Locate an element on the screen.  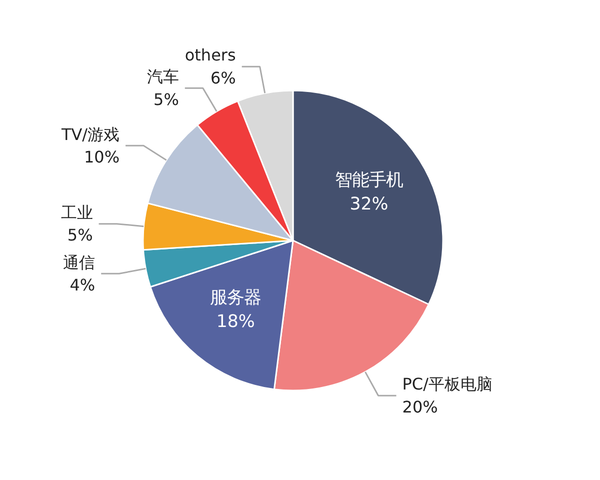
slice-label: 汽车 is located at coordinates (162, 76).